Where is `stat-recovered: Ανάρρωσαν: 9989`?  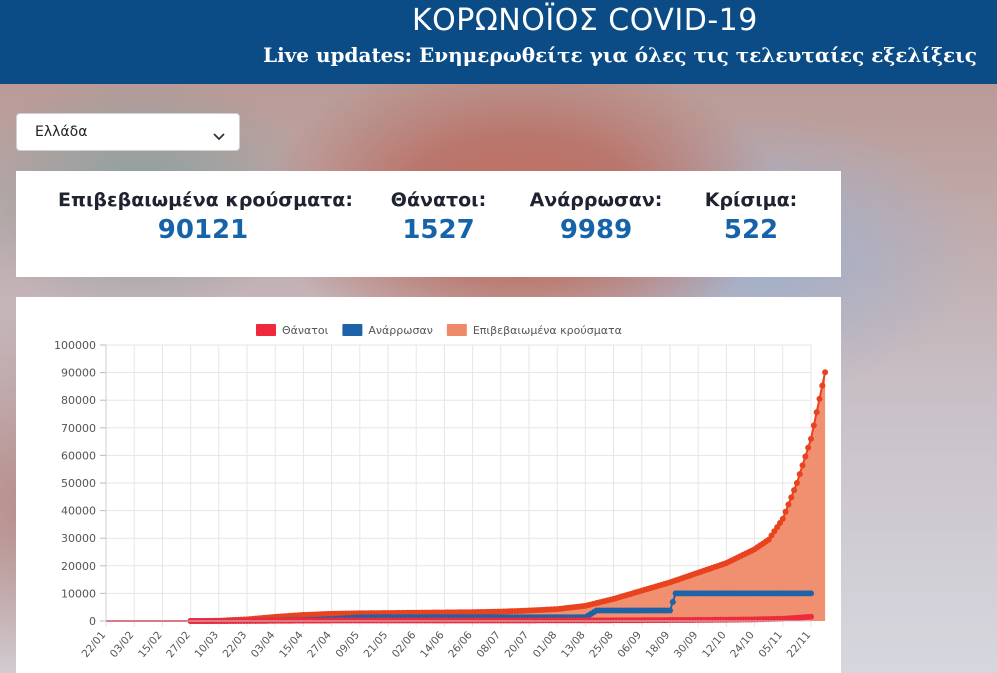 stat-recovered: Ανάρρωσαν: 9989 is located at coordinates (596, 217).